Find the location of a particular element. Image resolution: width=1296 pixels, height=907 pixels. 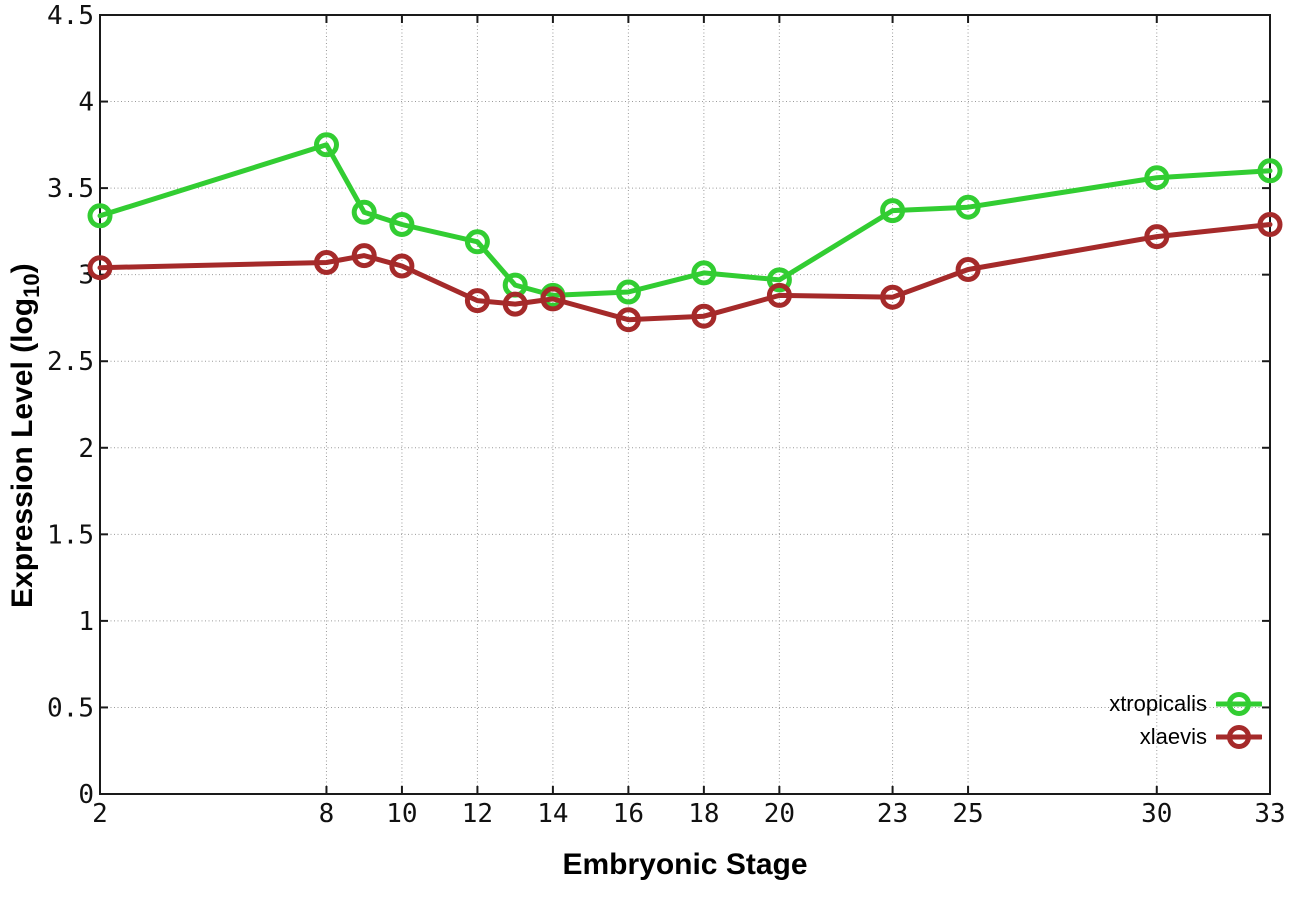

x-tick-label: 16 is located at coordinates (628, 814).